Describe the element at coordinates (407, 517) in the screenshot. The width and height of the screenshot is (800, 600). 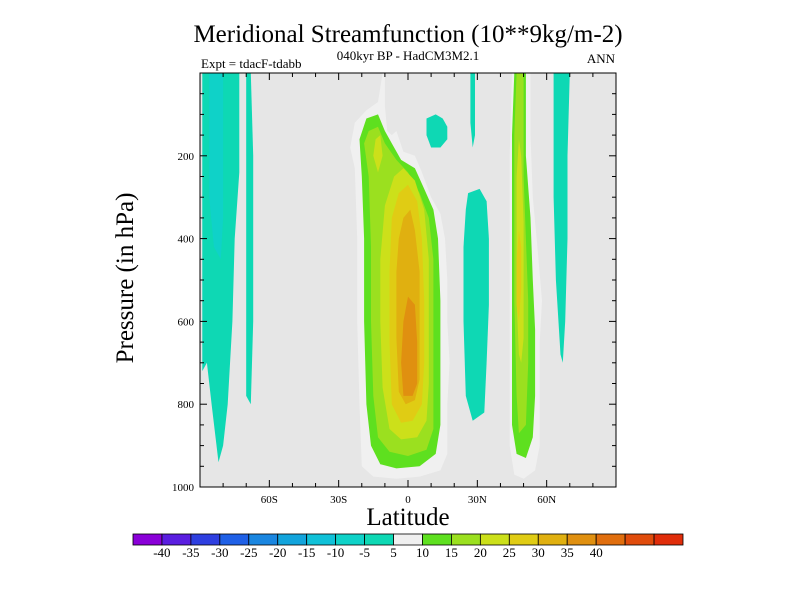
I see `x-axis-label: Latitude` at that location.